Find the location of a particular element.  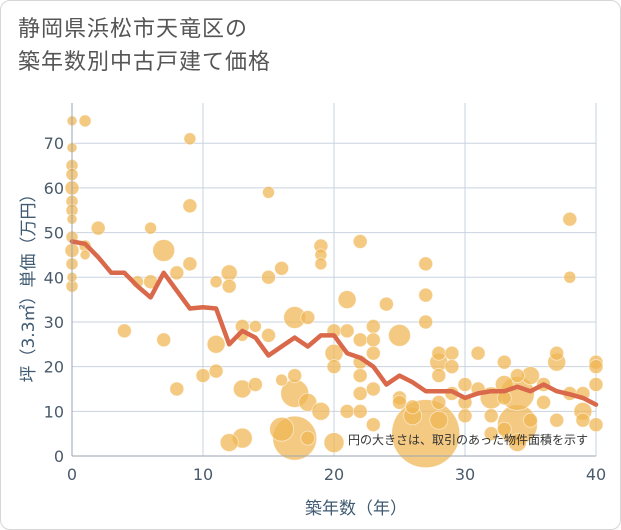

chart-title-line-2: 築年数別中古戸建て価格 is located at coordinates (145, 62).